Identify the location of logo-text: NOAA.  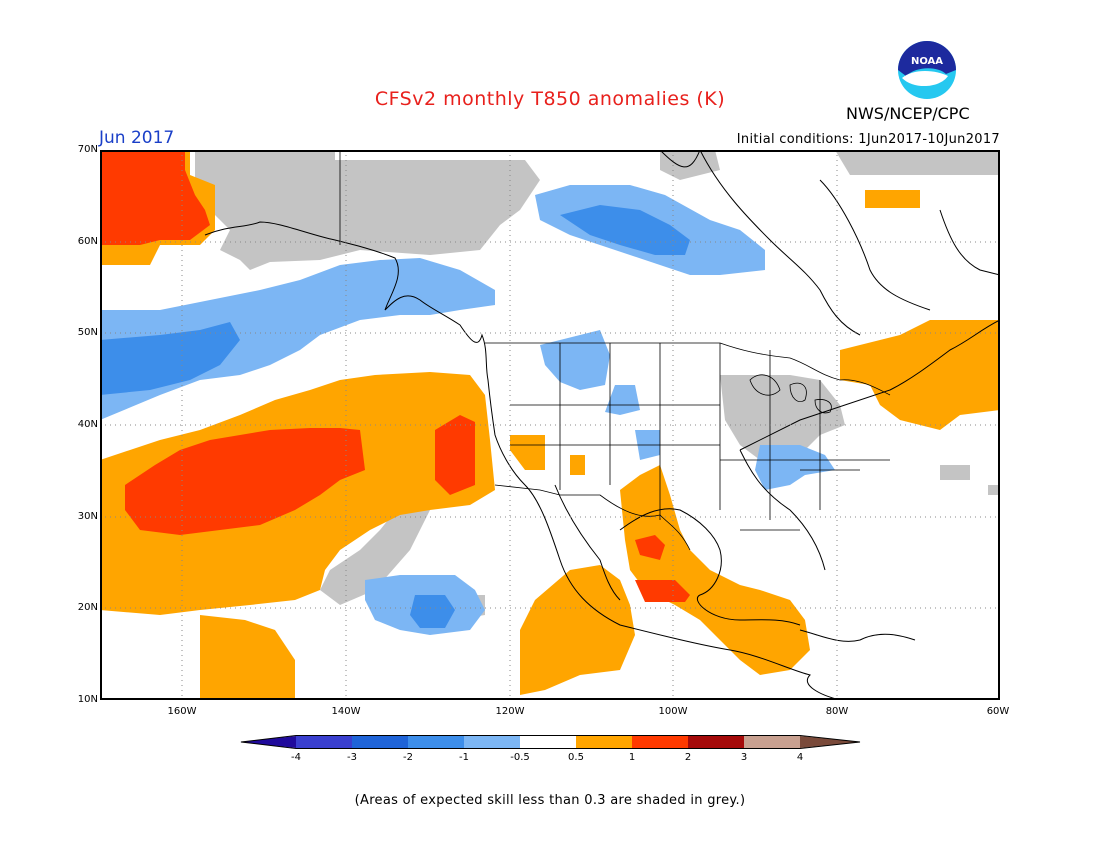
(927, 61).